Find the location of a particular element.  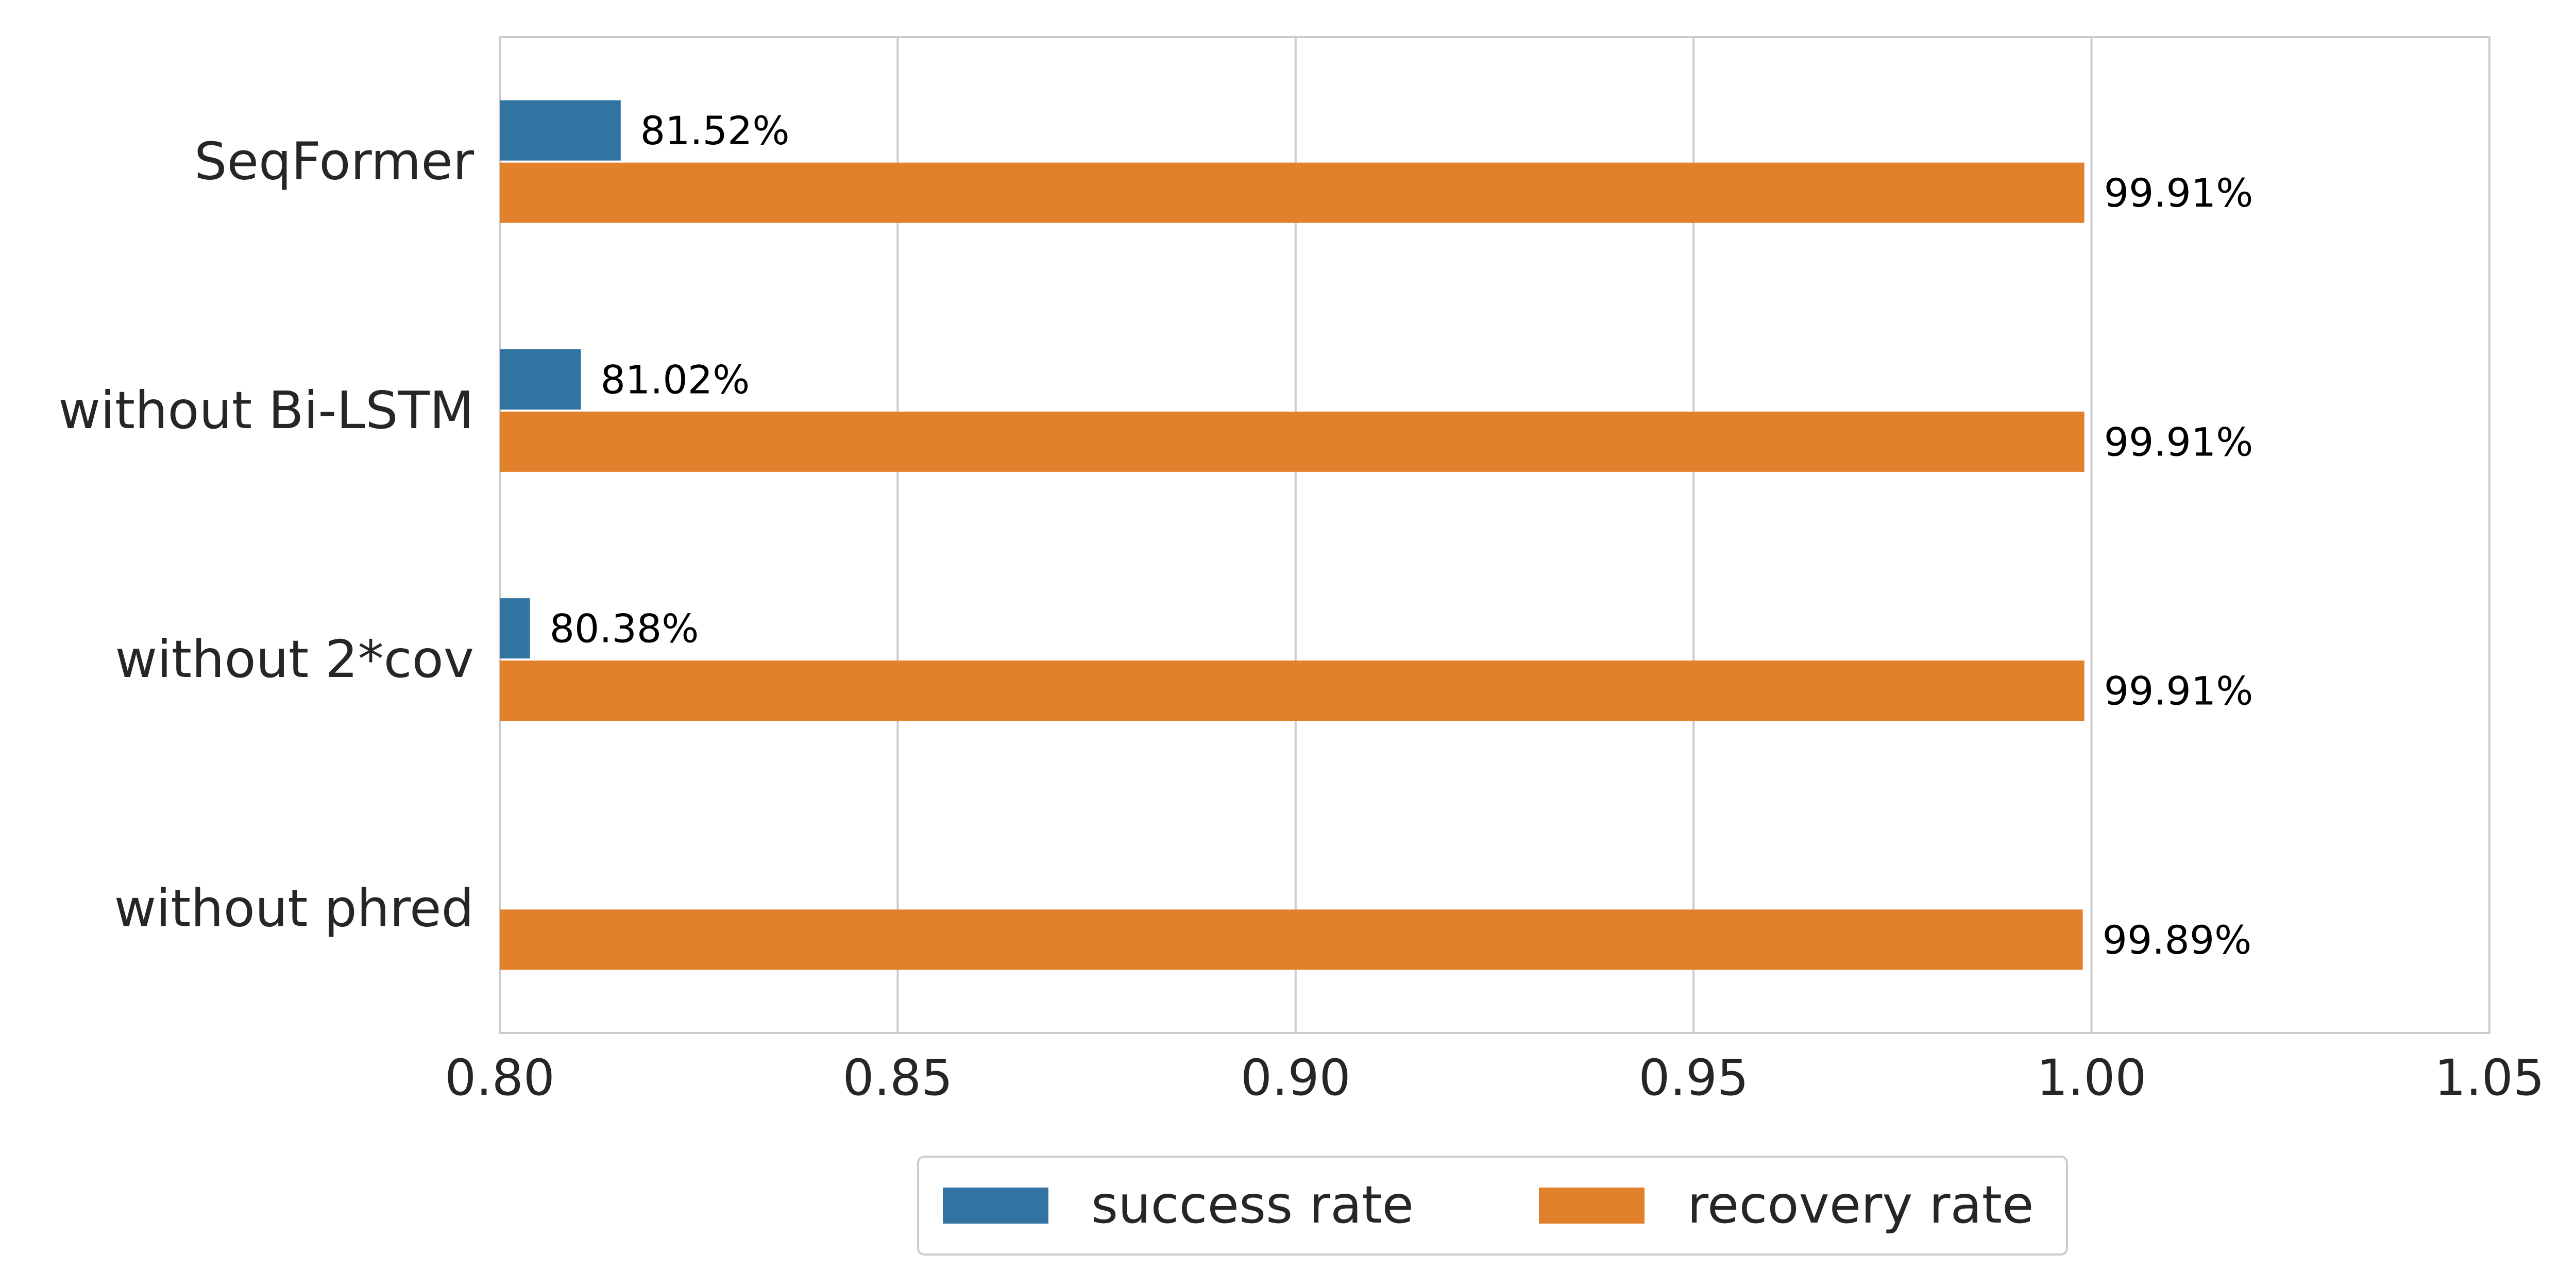

legend: success rate recovery rate is located at coordinates (1492, 1206).